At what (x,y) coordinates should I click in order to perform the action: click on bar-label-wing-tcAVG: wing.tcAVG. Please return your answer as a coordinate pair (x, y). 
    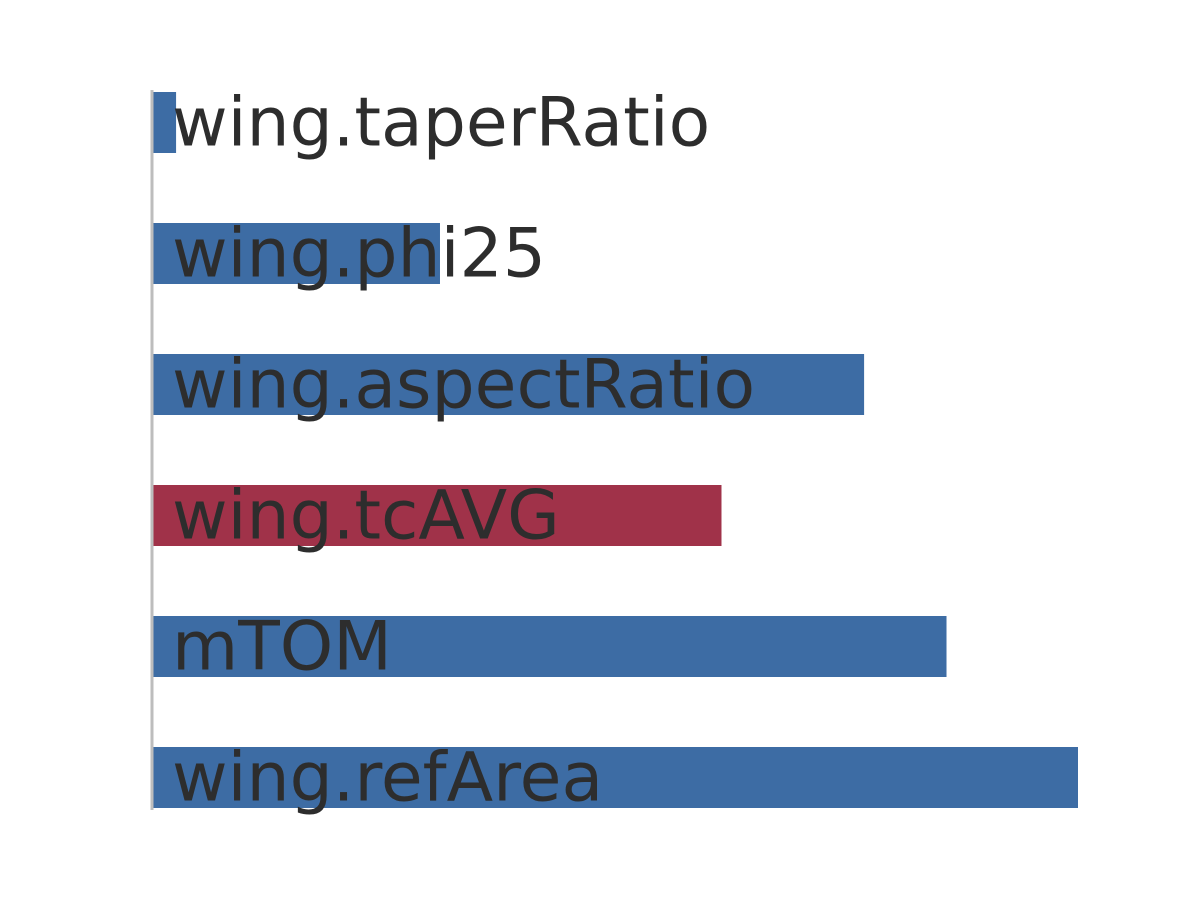
    Looking at the image, I should click on (366, 516).